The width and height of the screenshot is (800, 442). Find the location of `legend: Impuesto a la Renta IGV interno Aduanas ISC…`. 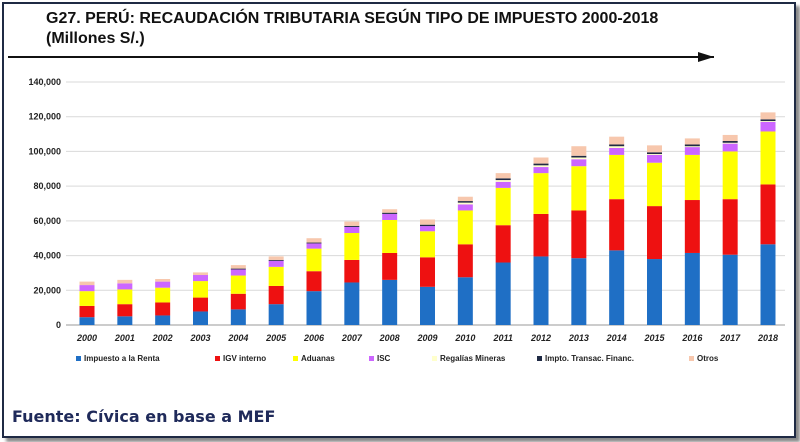

legend: Impuesto a la Renta IGV interno Aduanas ISC… is located at coordinates (397, 358).